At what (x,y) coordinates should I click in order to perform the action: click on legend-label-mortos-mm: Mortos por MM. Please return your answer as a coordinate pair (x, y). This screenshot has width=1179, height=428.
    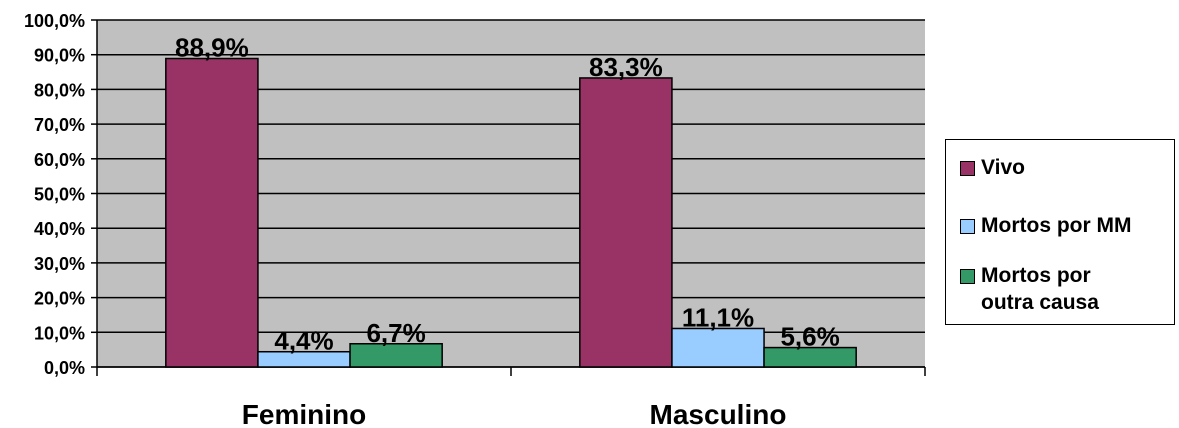
    Looking at the image, I should click on (1056, 225).